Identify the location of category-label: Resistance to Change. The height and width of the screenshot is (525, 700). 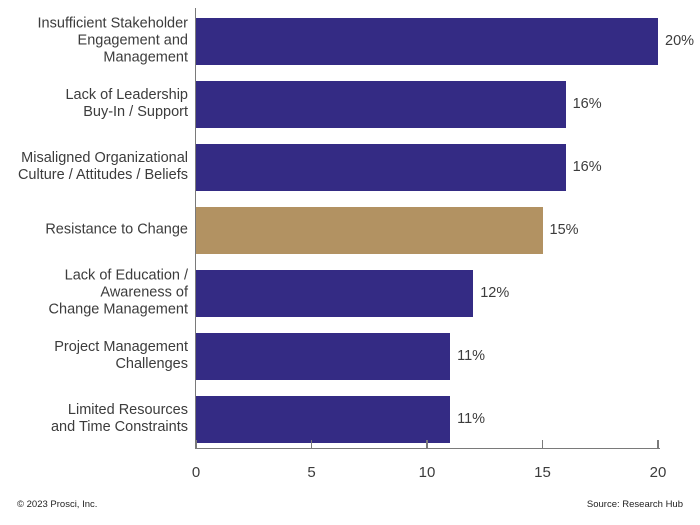
(116, 229).